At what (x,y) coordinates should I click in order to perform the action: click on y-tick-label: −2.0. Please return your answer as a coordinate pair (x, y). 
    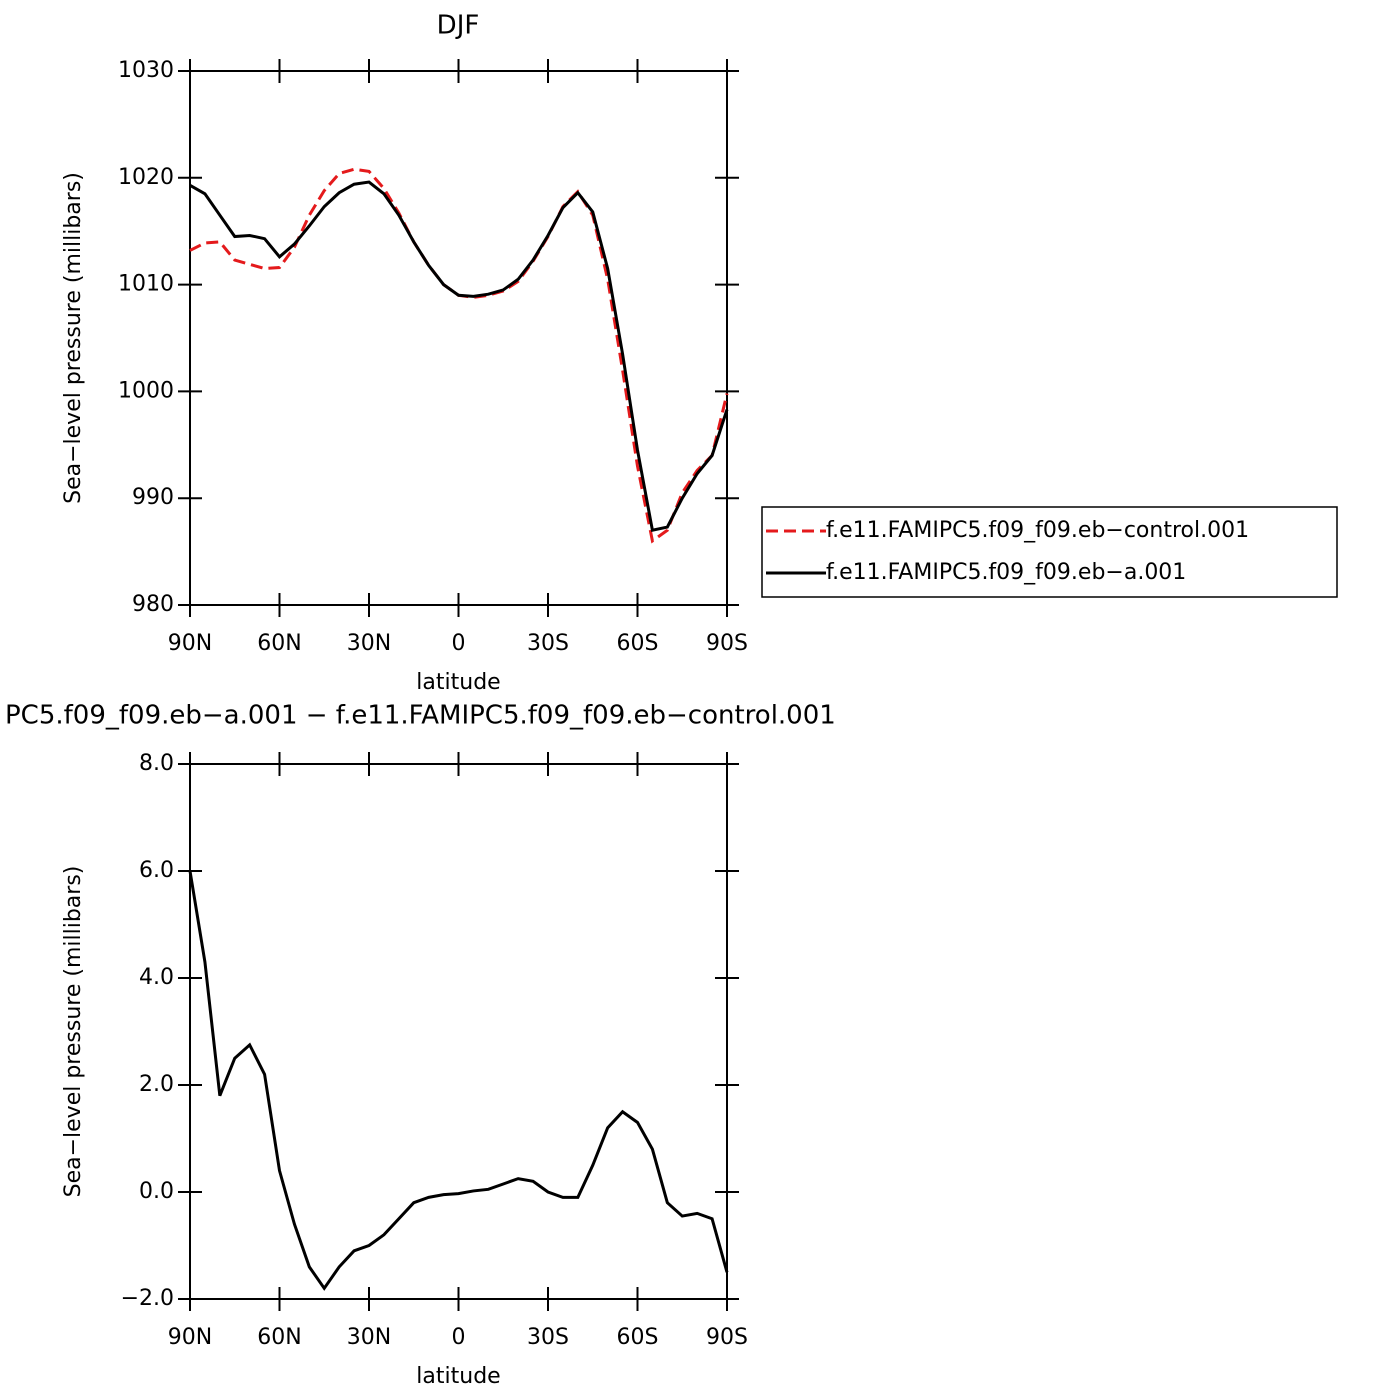
    Looking at the image, I should click on (147, 1298).